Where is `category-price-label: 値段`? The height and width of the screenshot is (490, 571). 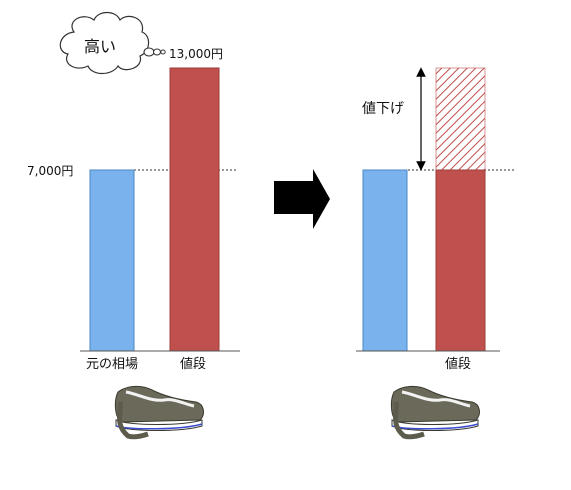
category-price-label: 値段 is located at coordinates (193, 364).